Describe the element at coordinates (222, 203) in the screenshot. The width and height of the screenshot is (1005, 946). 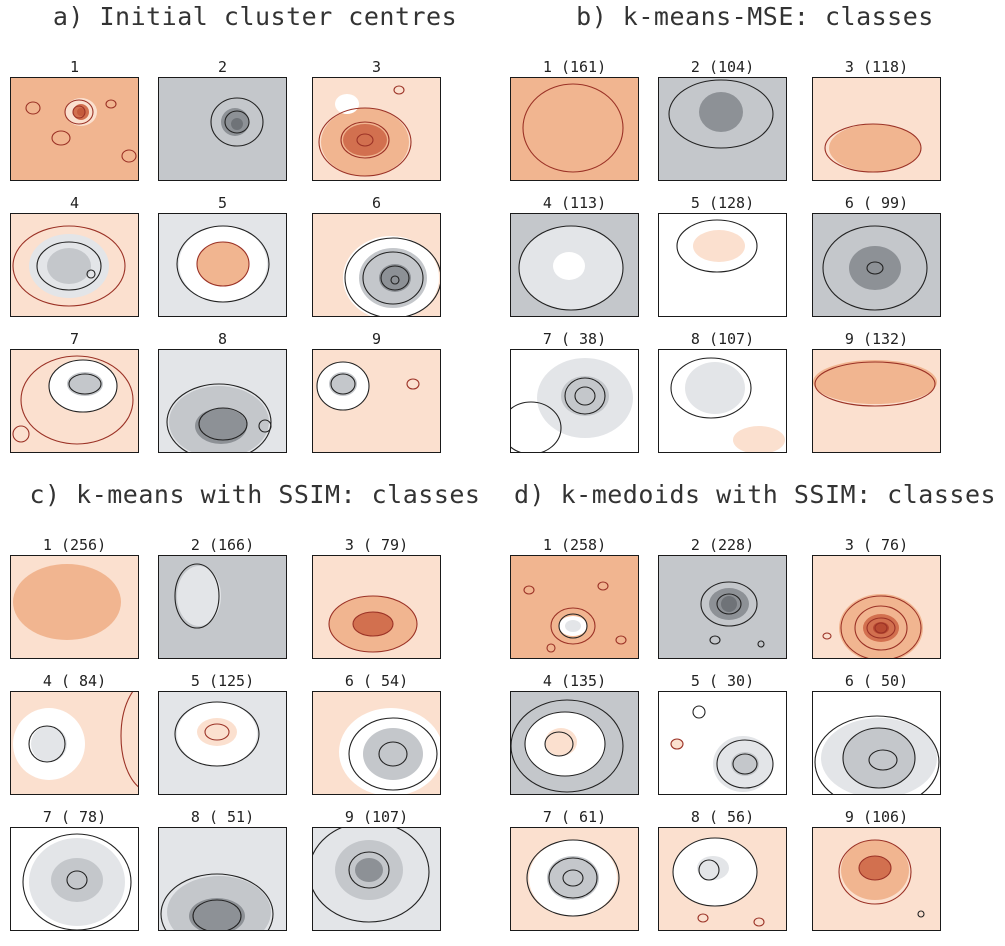
I see `panel-label: 5` at that location.